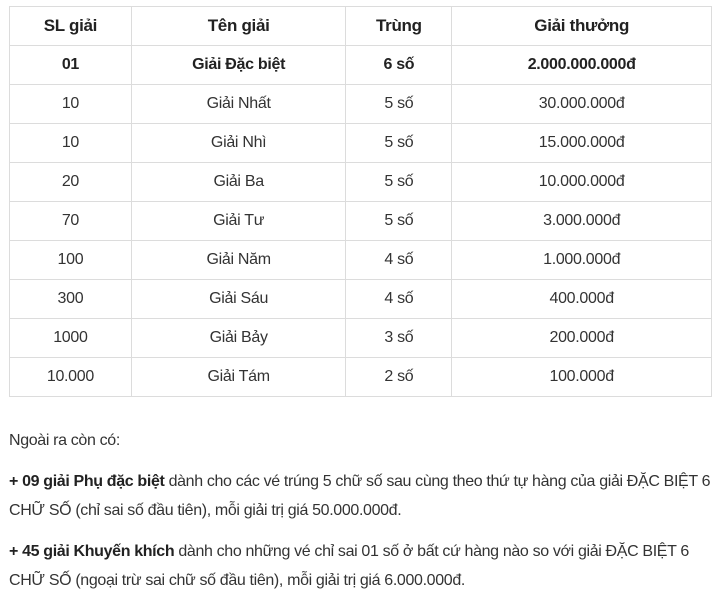  Describe the element at coordinates (70, 260) in the screenshot. I see `cell-quantity: 100` at that location.